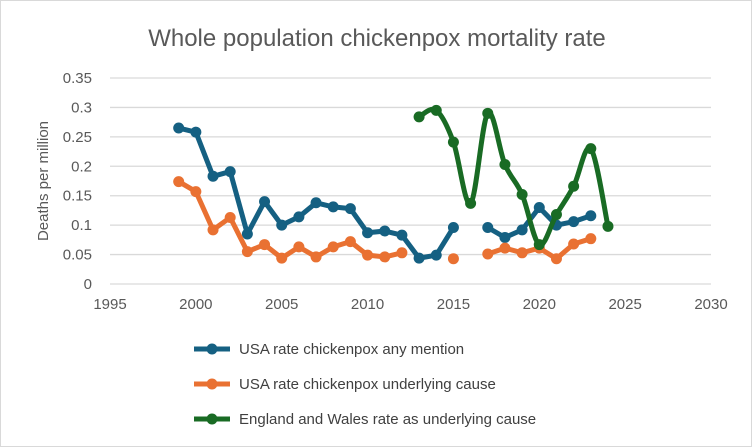 Image resolution: width=752 pixels, height=448 pixels. Describe the element at coordinates (624, 304) in the screenshot. I see `x-tick-label: 2025` at that location.